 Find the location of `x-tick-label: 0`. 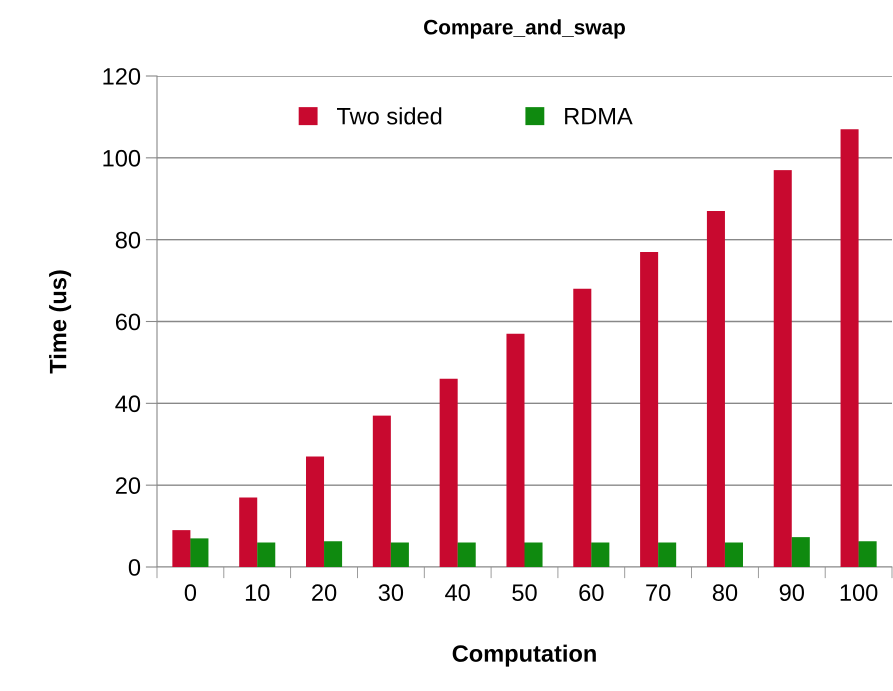

x-tick-label: 0 is located at coordinates (190, 593).